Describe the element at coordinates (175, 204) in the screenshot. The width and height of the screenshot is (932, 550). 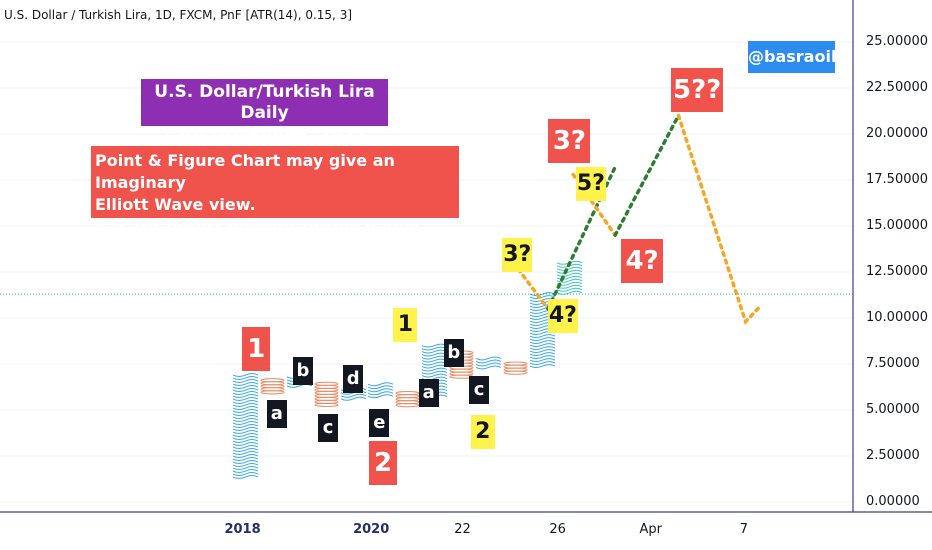
I see `note-line-2: Elliott Wave view.` at that location.